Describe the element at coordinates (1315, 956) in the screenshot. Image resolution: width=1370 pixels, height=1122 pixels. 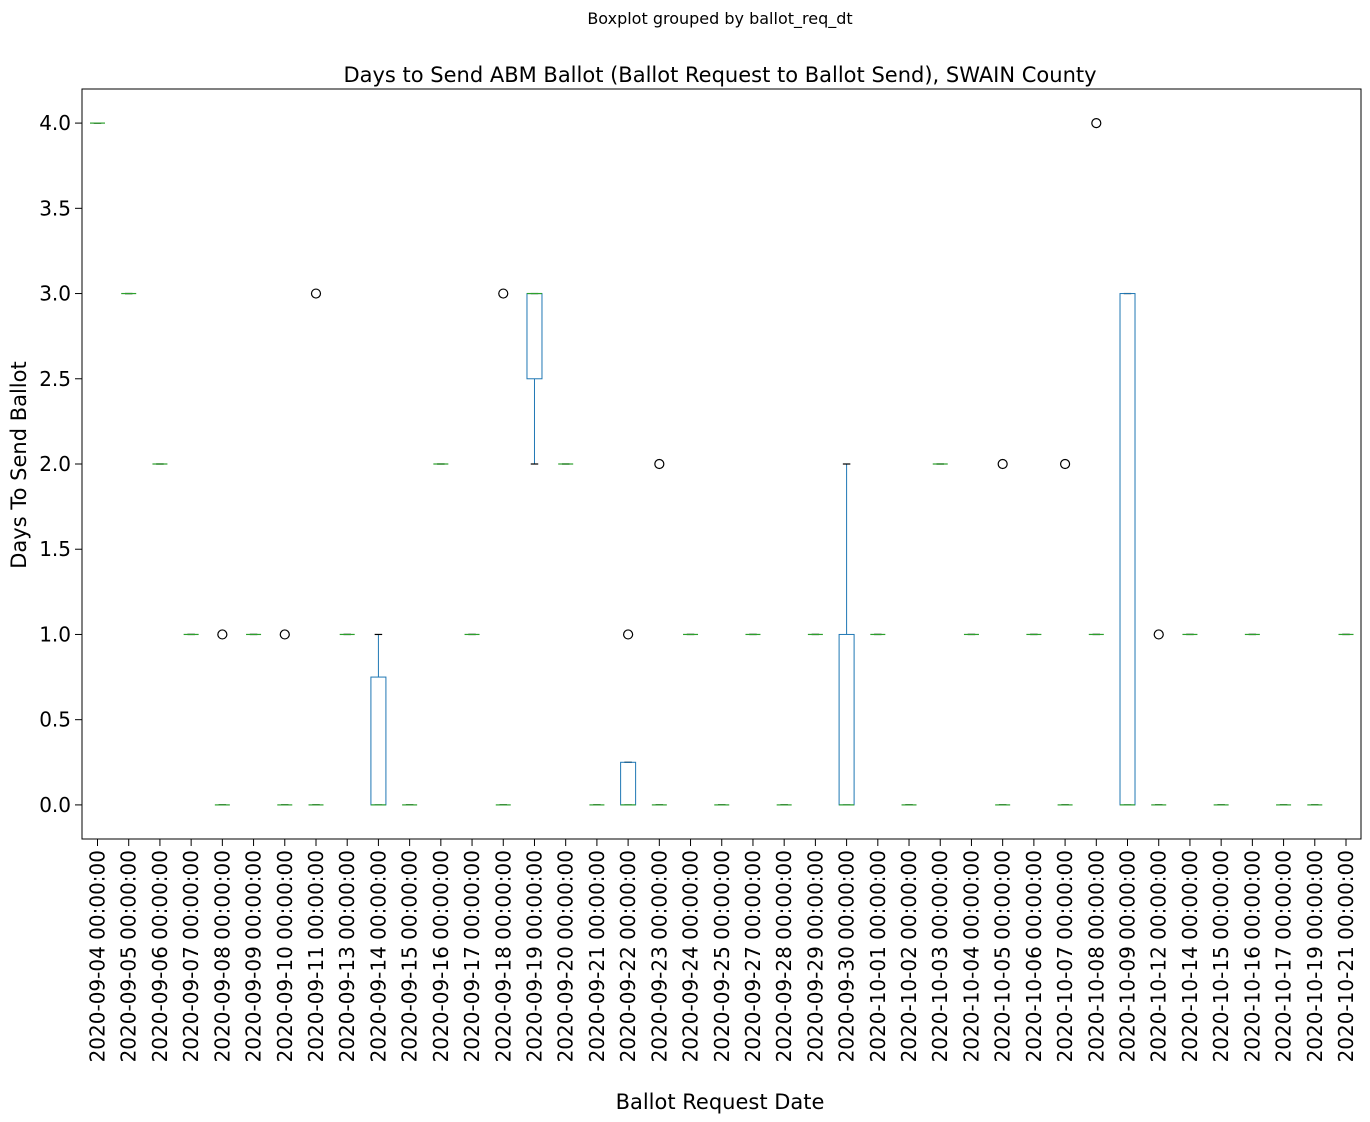
I see `x-tick-label: 2020-10-19 00:00:00` at that location.